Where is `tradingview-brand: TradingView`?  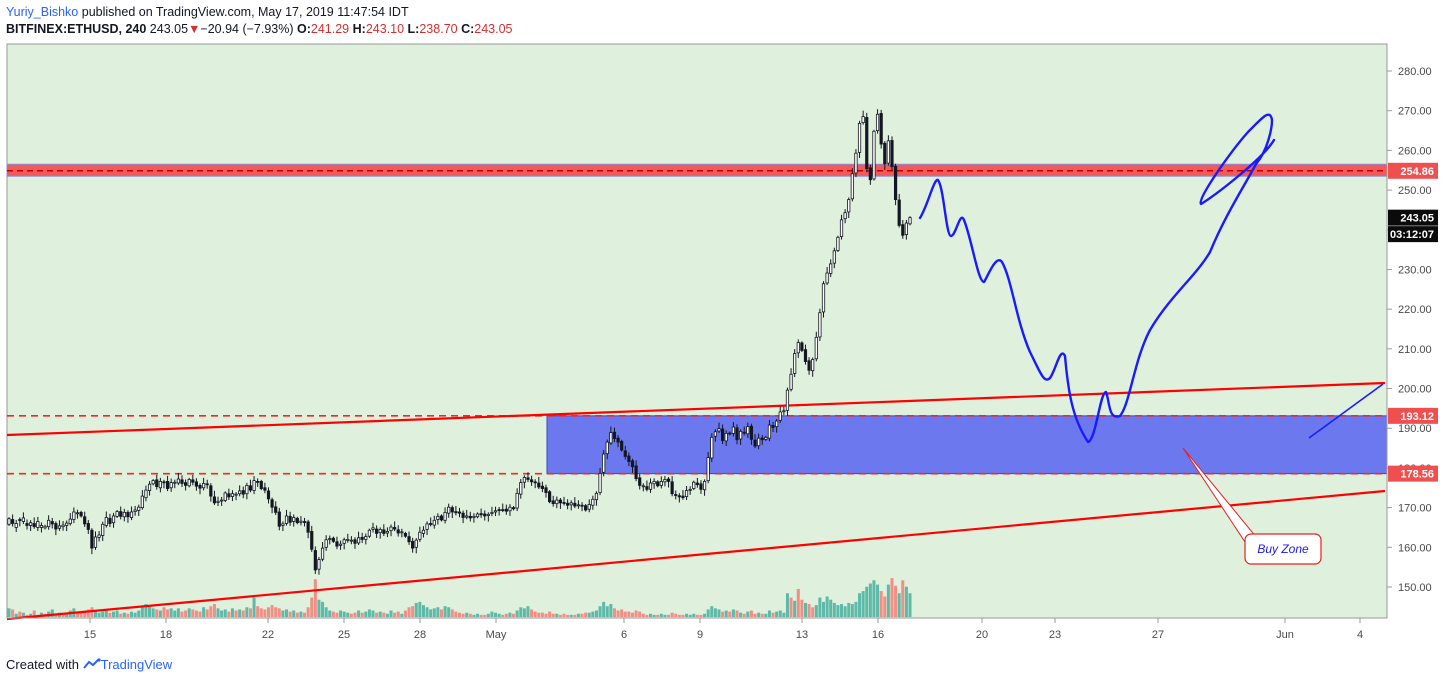
tradingview-brand: TradingView is located at coordinates (136, 664).